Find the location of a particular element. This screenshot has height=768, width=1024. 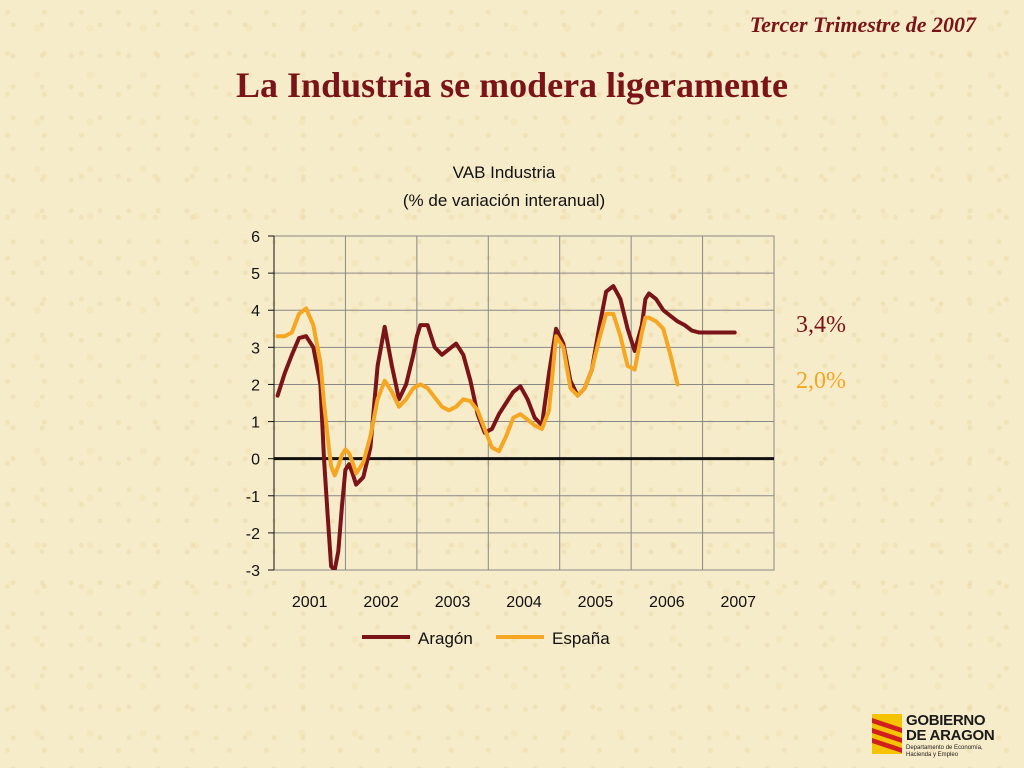

y-tick-label: -2 is located at coordinates (253, 534).